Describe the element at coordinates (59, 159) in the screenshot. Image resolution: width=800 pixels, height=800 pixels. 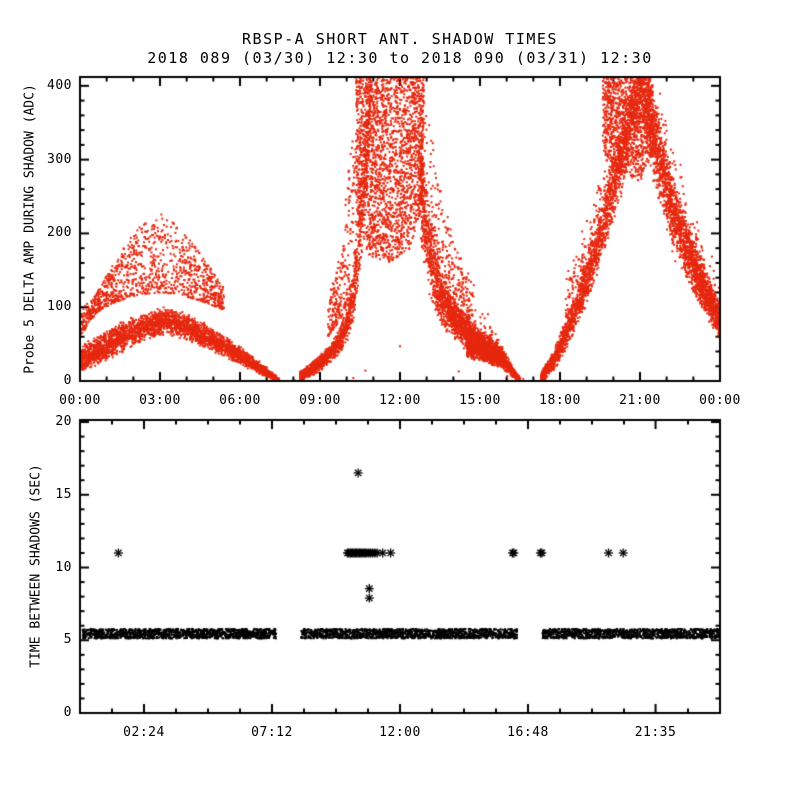
I see `top-y-tick-label: 300` at that location.